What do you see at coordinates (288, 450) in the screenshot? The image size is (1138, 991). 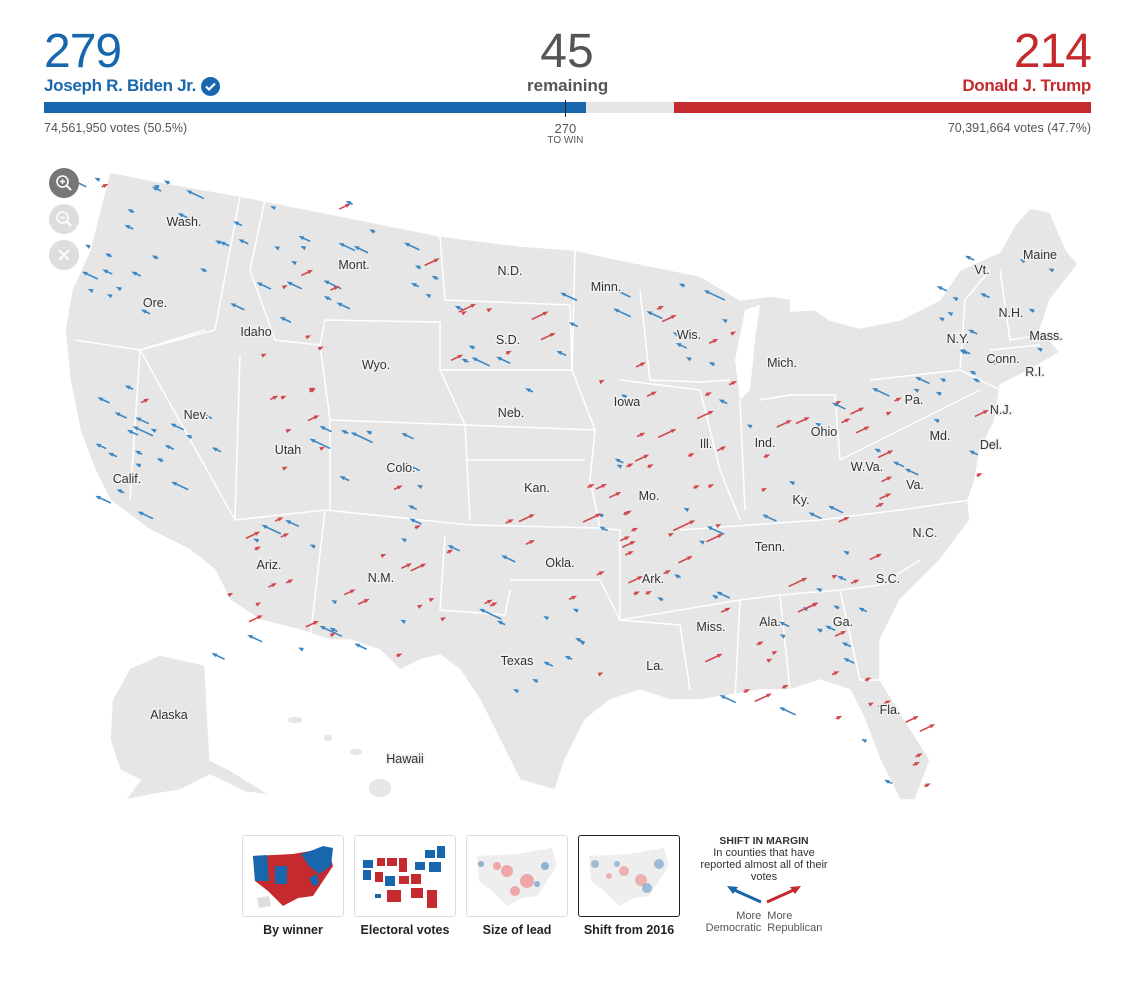 I see `state-label: Utah` at bounding box center [288, 450].